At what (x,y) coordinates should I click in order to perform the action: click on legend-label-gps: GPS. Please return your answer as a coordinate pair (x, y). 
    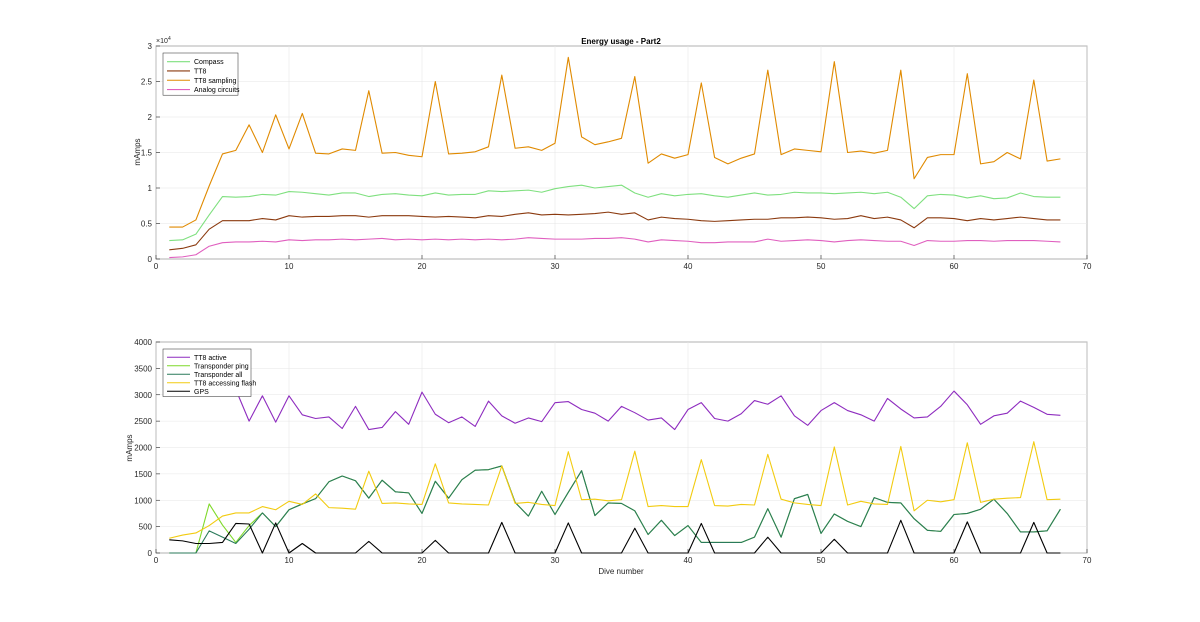
    Looking at the image, I should click on (201, 392).